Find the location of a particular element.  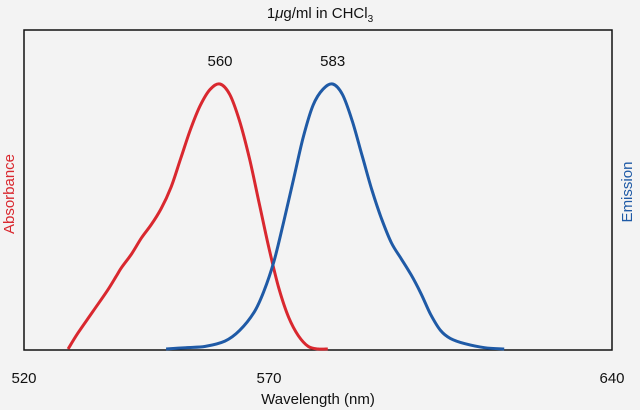

x-tick-label: 570 is located at coordinates (268, 378).